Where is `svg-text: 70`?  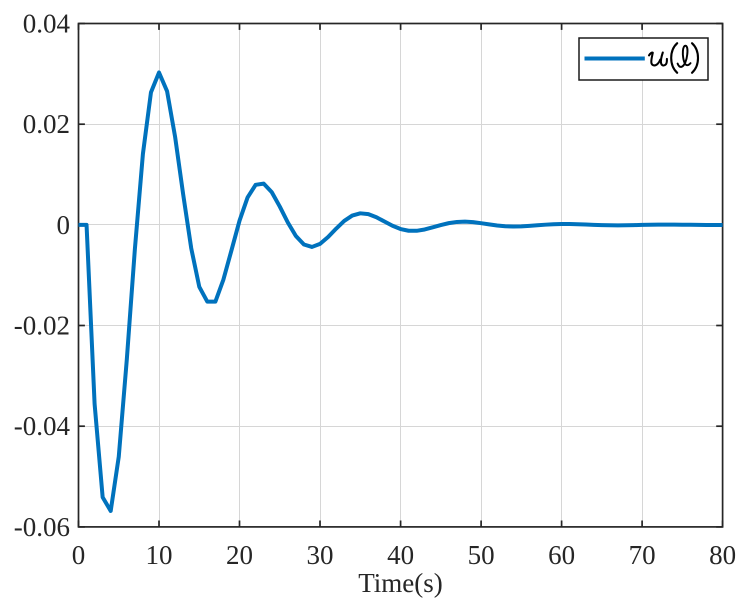
svg-text: 70 is located at coordinates (642, 555).